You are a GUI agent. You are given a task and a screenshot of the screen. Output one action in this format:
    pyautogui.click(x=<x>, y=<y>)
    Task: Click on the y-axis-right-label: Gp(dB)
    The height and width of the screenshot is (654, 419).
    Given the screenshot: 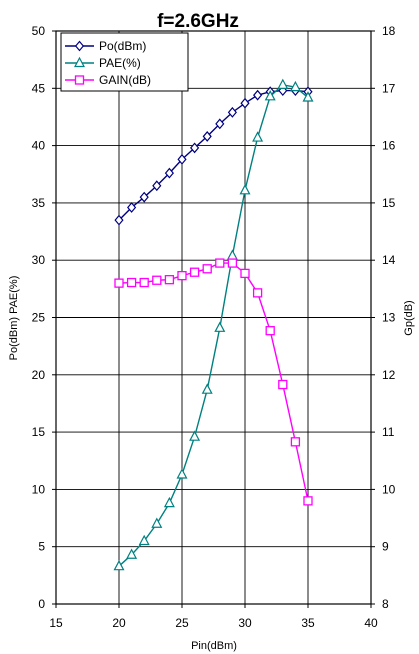 What is the action you would take?
    pyautogui.click(x=409, y=317)
    